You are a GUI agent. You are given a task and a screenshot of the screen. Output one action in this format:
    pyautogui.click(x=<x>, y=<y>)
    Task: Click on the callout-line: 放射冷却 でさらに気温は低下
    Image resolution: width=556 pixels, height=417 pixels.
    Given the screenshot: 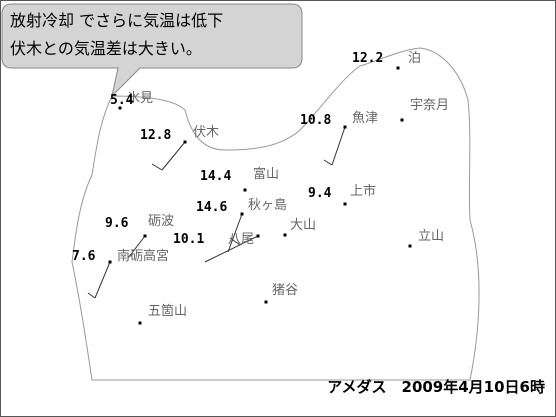 What is the action you would take?
    pyautogui.click(x=116, y=20)
    